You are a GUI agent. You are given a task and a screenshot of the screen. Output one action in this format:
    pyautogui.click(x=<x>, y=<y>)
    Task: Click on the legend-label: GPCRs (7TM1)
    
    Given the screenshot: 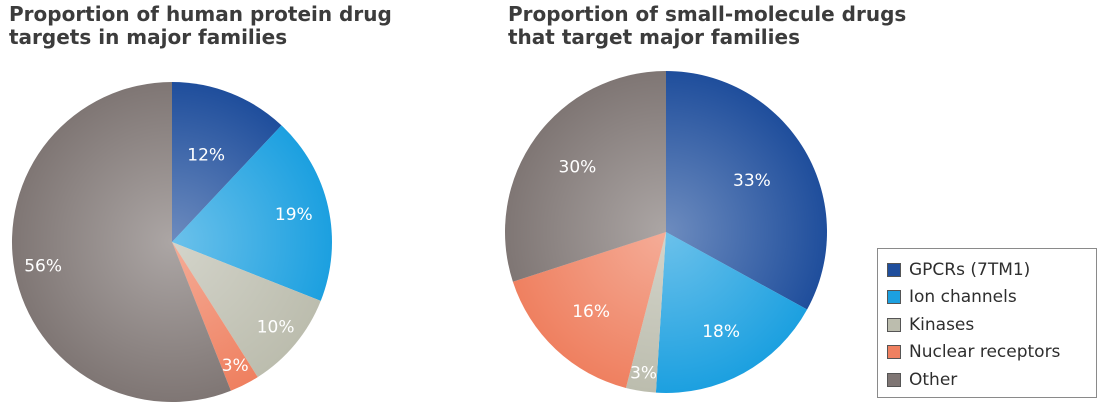 What is the action you would take?
    pyautogui.click(x=970, y=269)
    